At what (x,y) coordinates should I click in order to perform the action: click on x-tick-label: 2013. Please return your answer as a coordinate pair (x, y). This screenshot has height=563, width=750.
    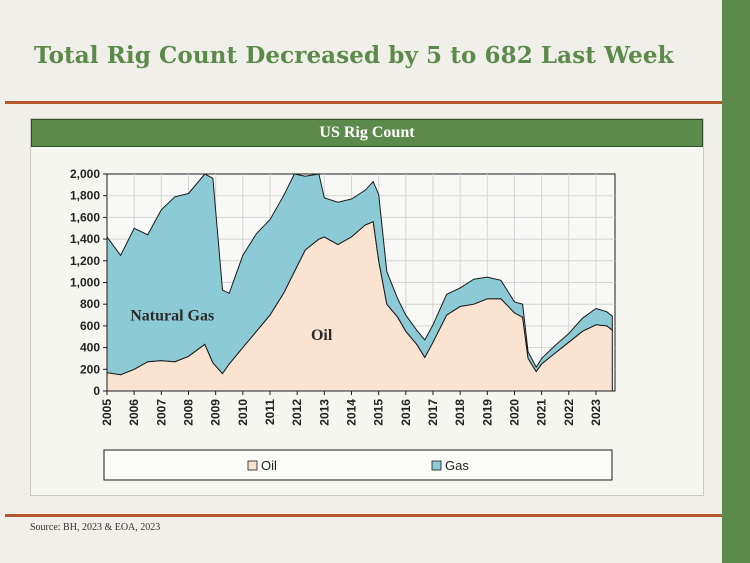
    Looking at the image, I should click on (324, 412).